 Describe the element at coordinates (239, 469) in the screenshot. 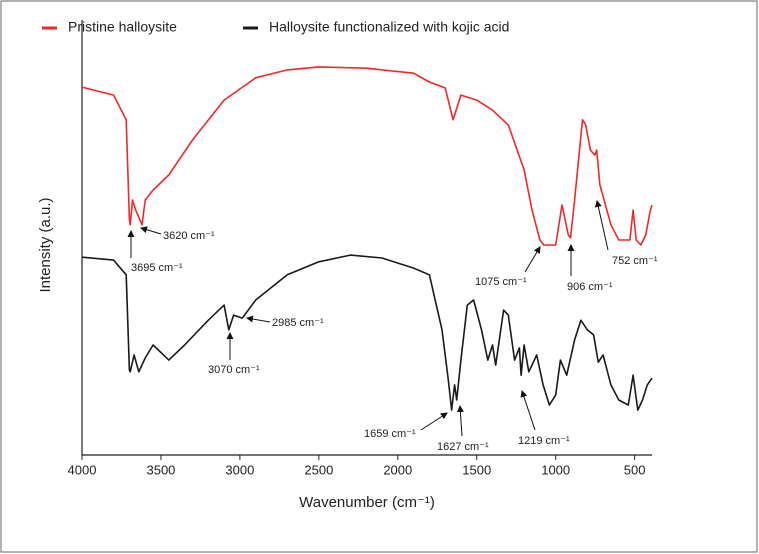

I see `x-tick-label: 3000` at that location.